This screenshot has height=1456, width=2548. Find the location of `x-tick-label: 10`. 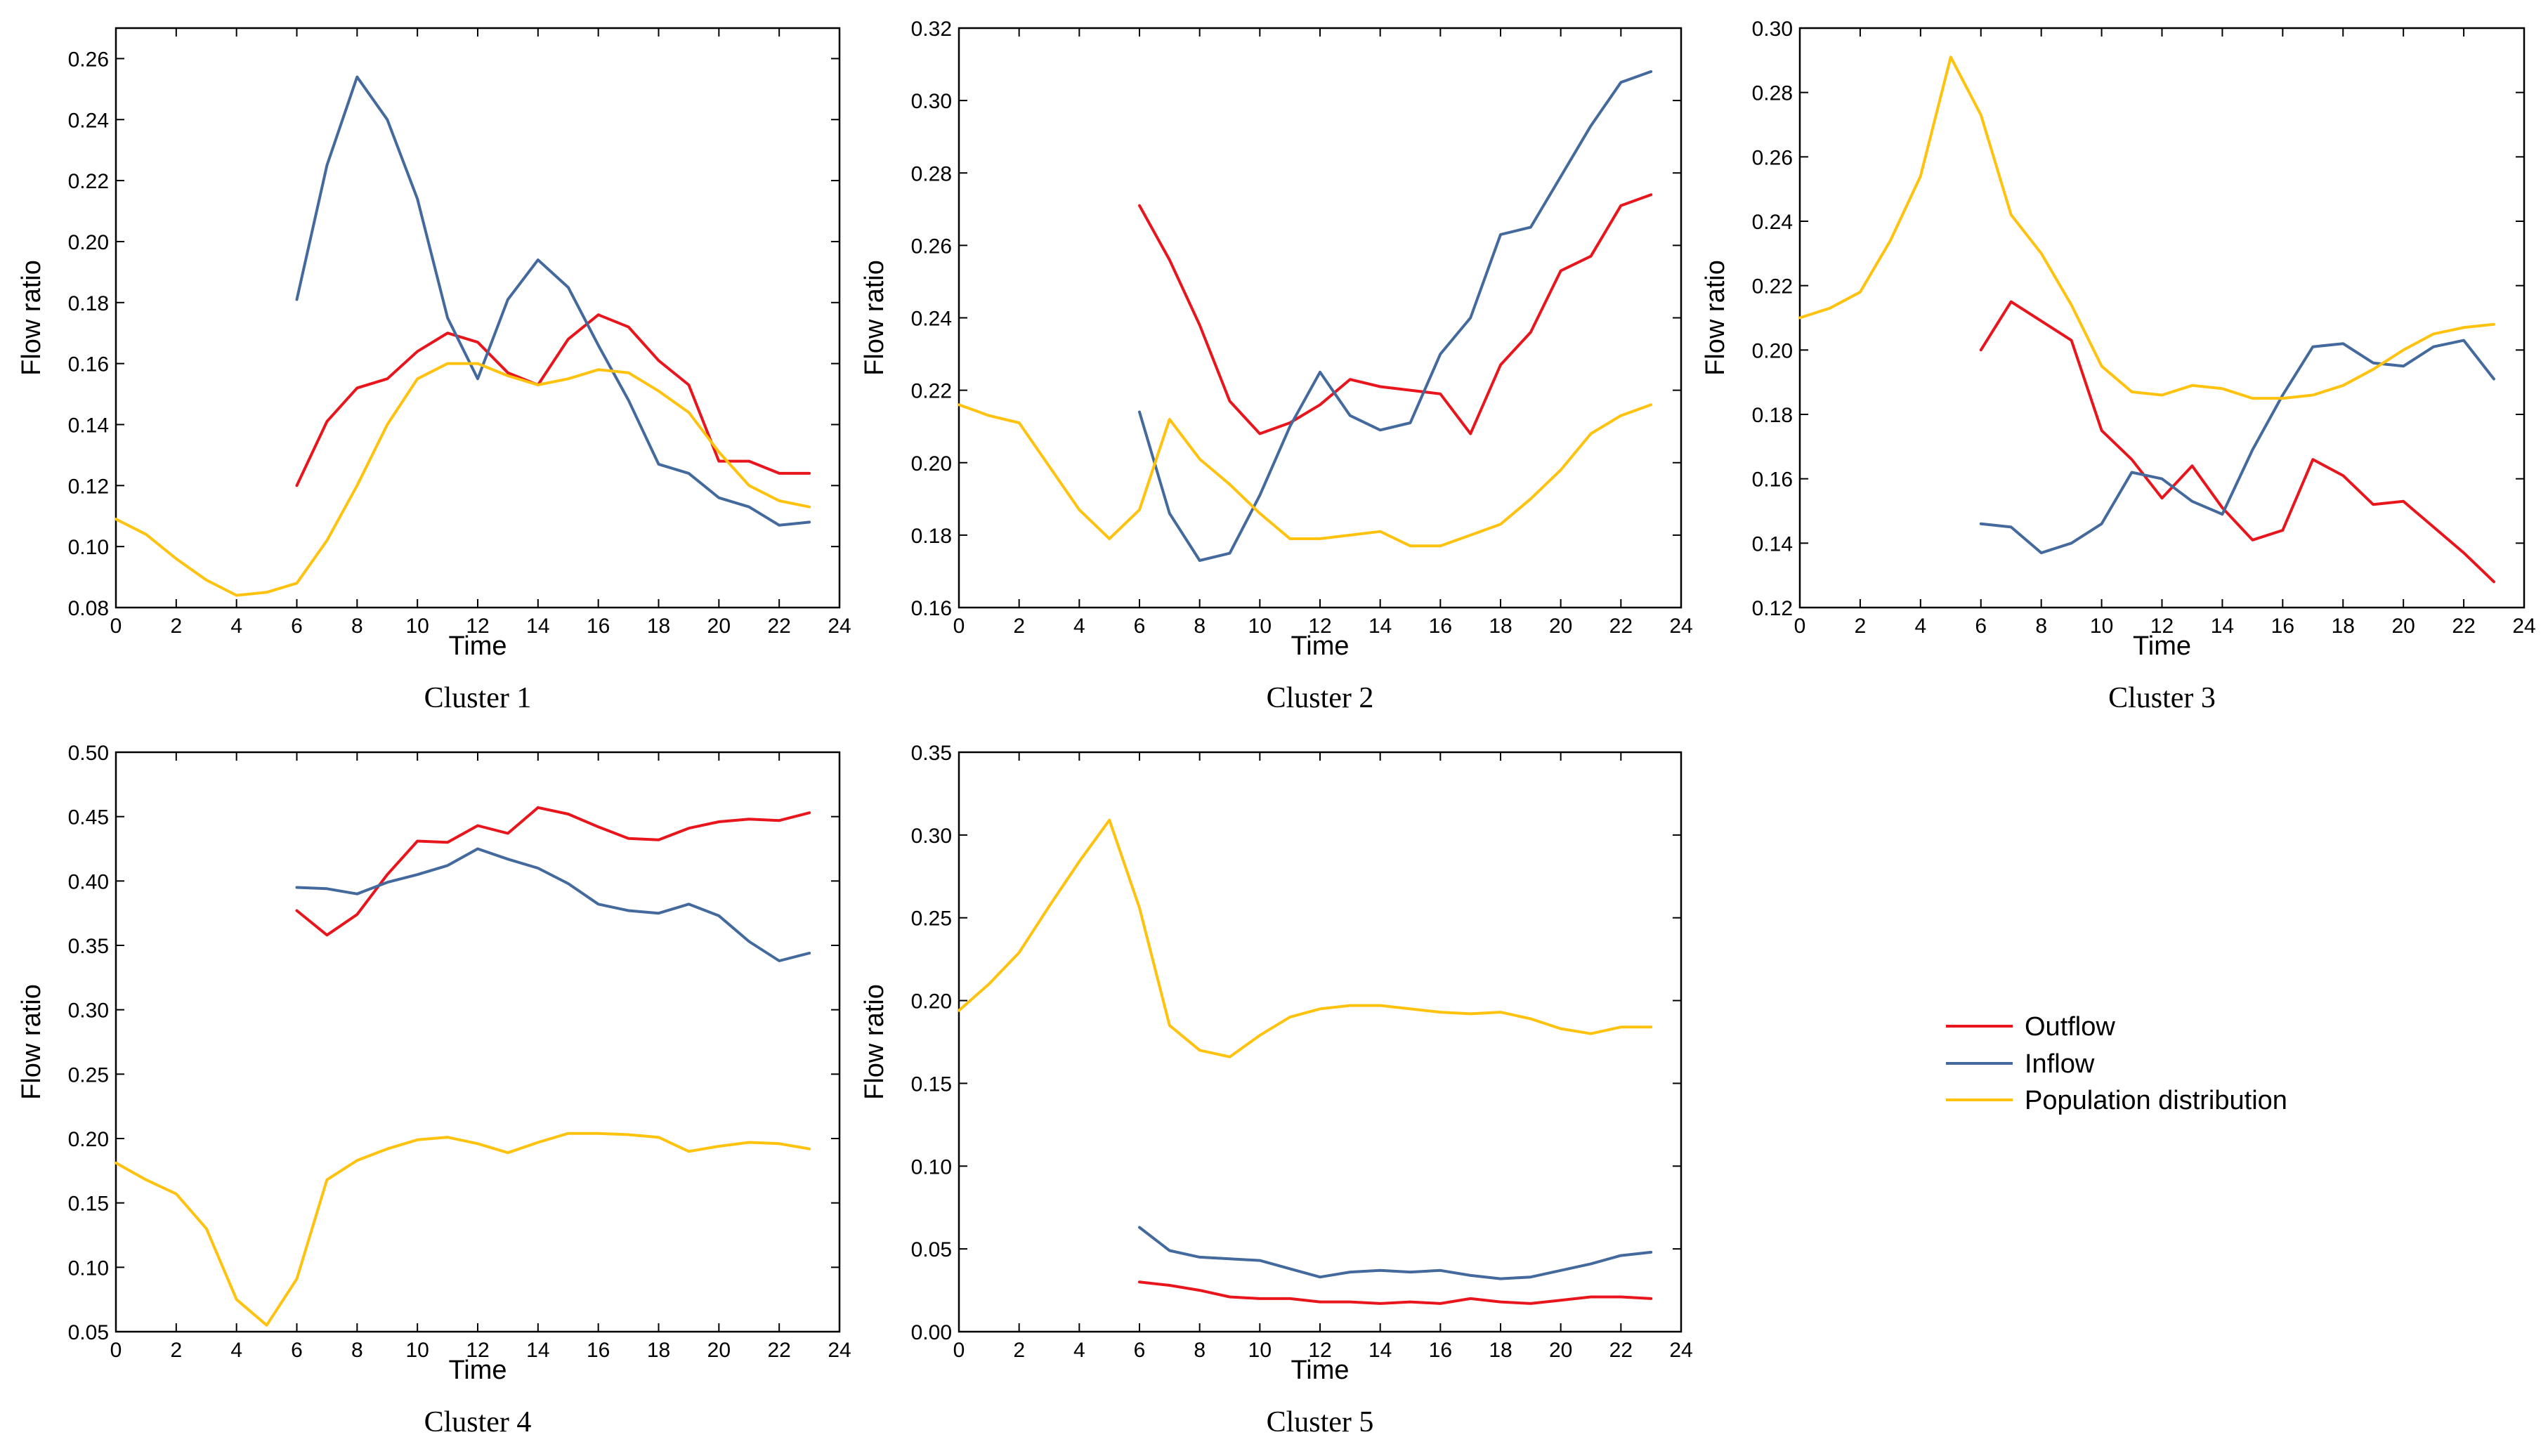

x-tick-label: 10 is located at coordinates (1260, 1350).